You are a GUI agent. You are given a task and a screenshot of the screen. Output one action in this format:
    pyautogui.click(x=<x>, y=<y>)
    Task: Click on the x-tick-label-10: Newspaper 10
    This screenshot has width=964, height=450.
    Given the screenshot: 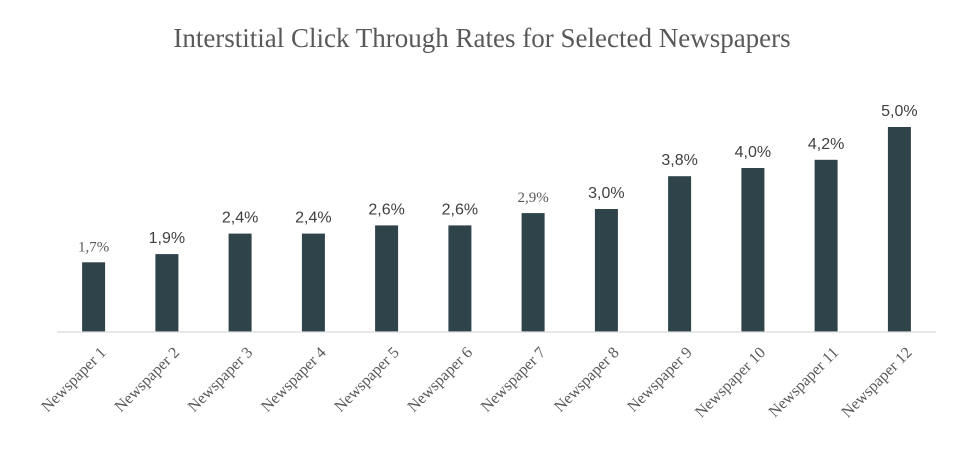 What is the action you would take?
    pyautogui.click(x=730, y=382)
    